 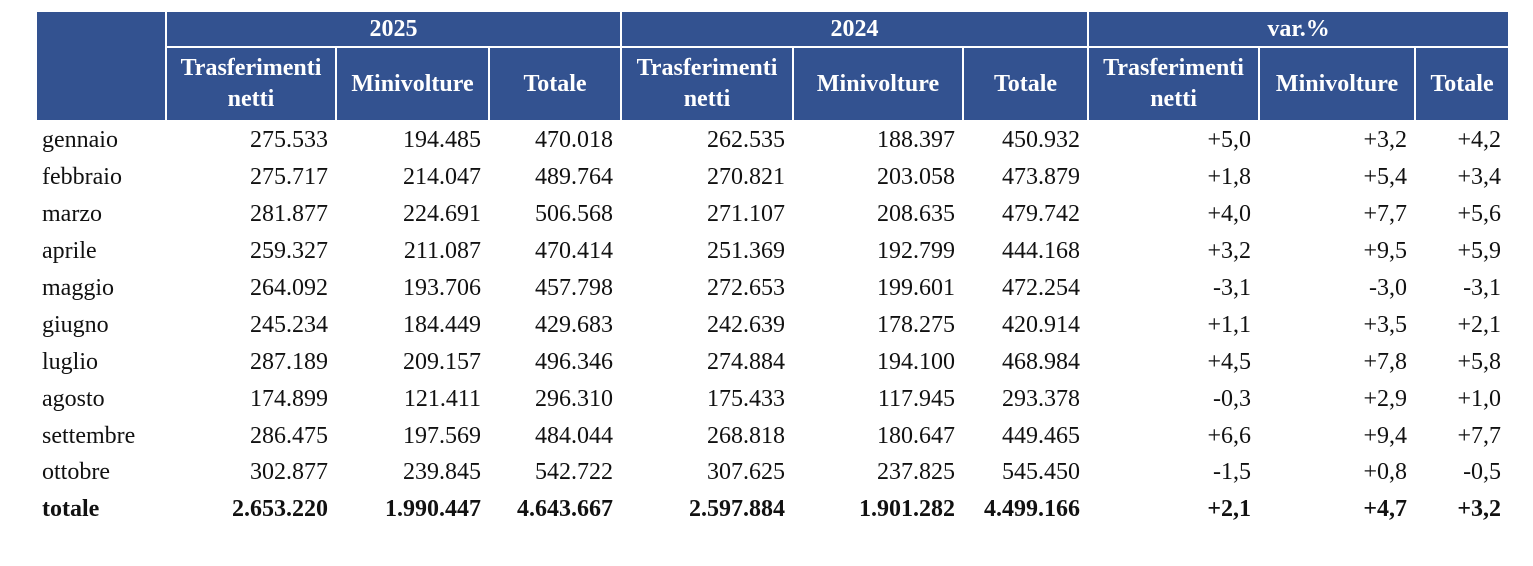 I want to click on total-label: totale, so click(x=71, y=509).